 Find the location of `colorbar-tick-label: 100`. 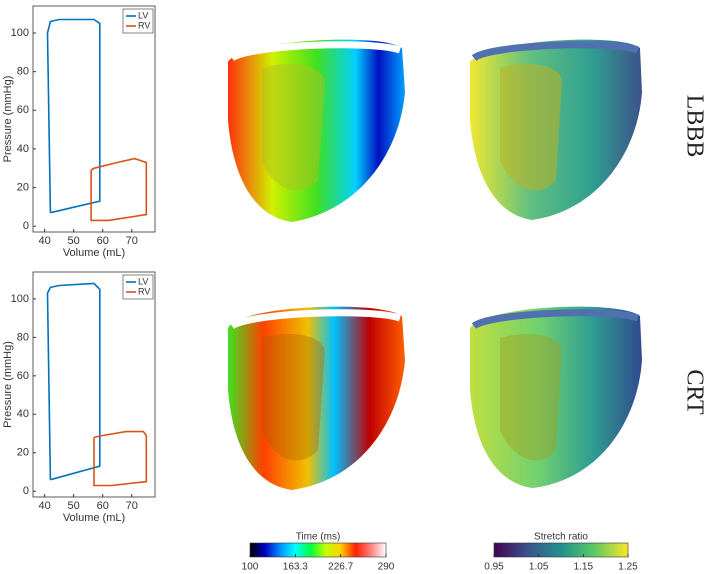

colorbar-tick-label: 100 is located at coordinates (250, 567).